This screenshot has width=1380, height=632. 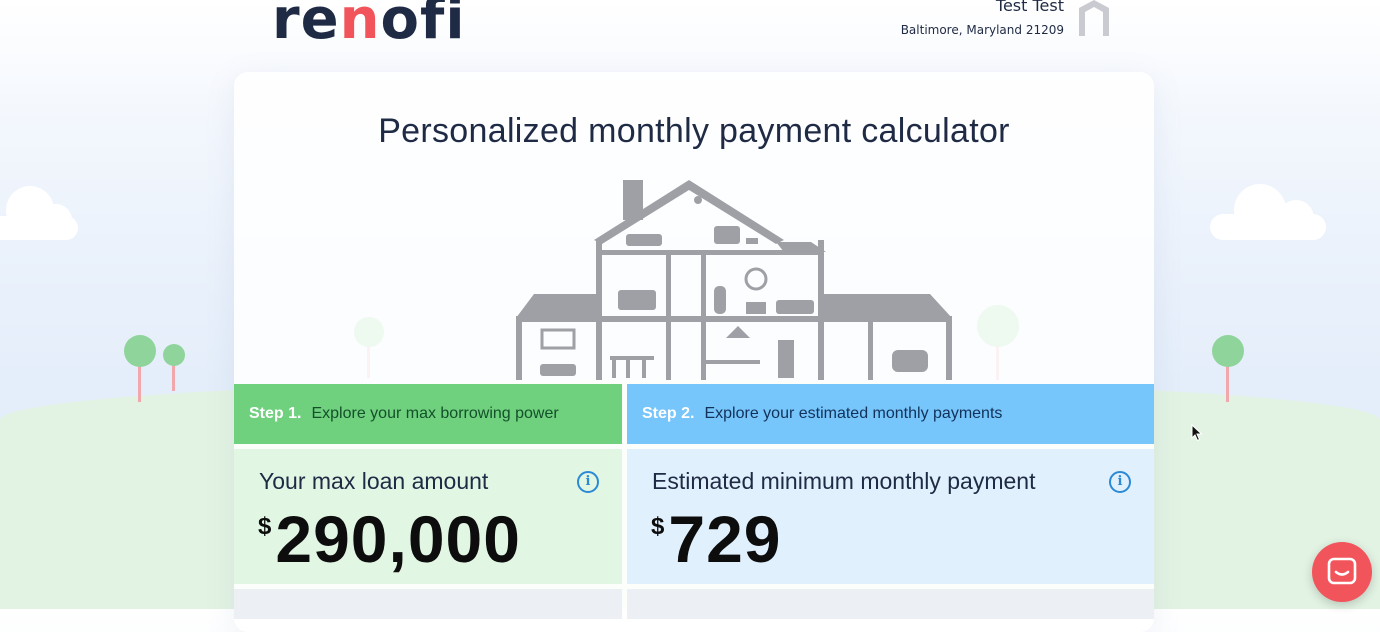 I want to click on mouse-pointer-icon, so click(x=1197, y=433).